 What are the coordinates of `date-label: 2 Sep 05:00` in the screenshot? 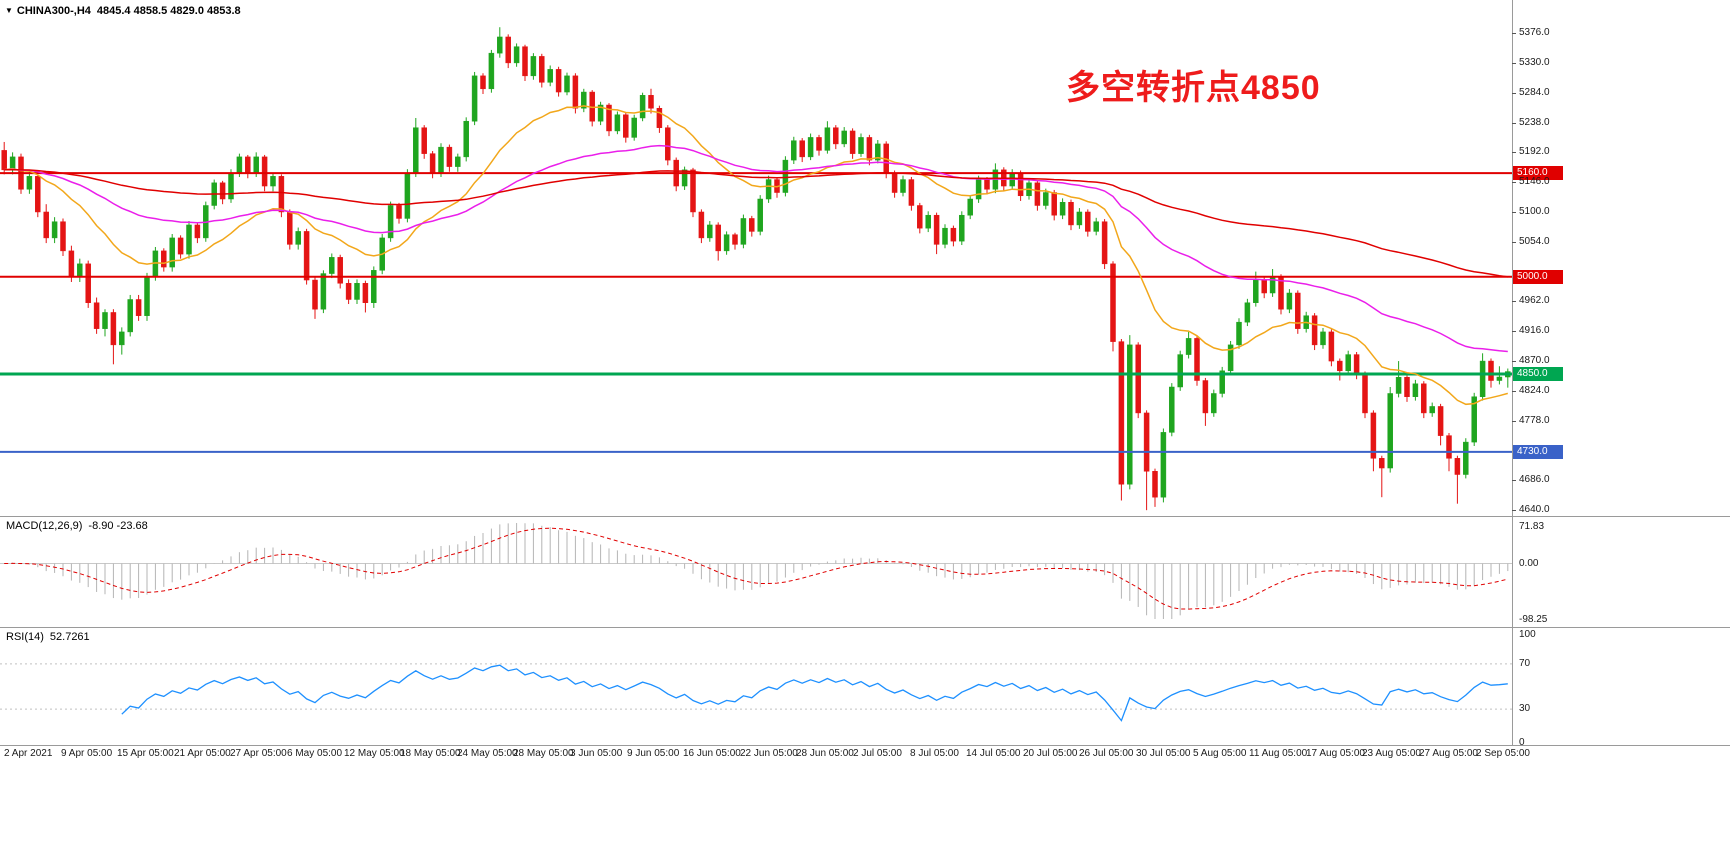 It's located at (1503, 753).